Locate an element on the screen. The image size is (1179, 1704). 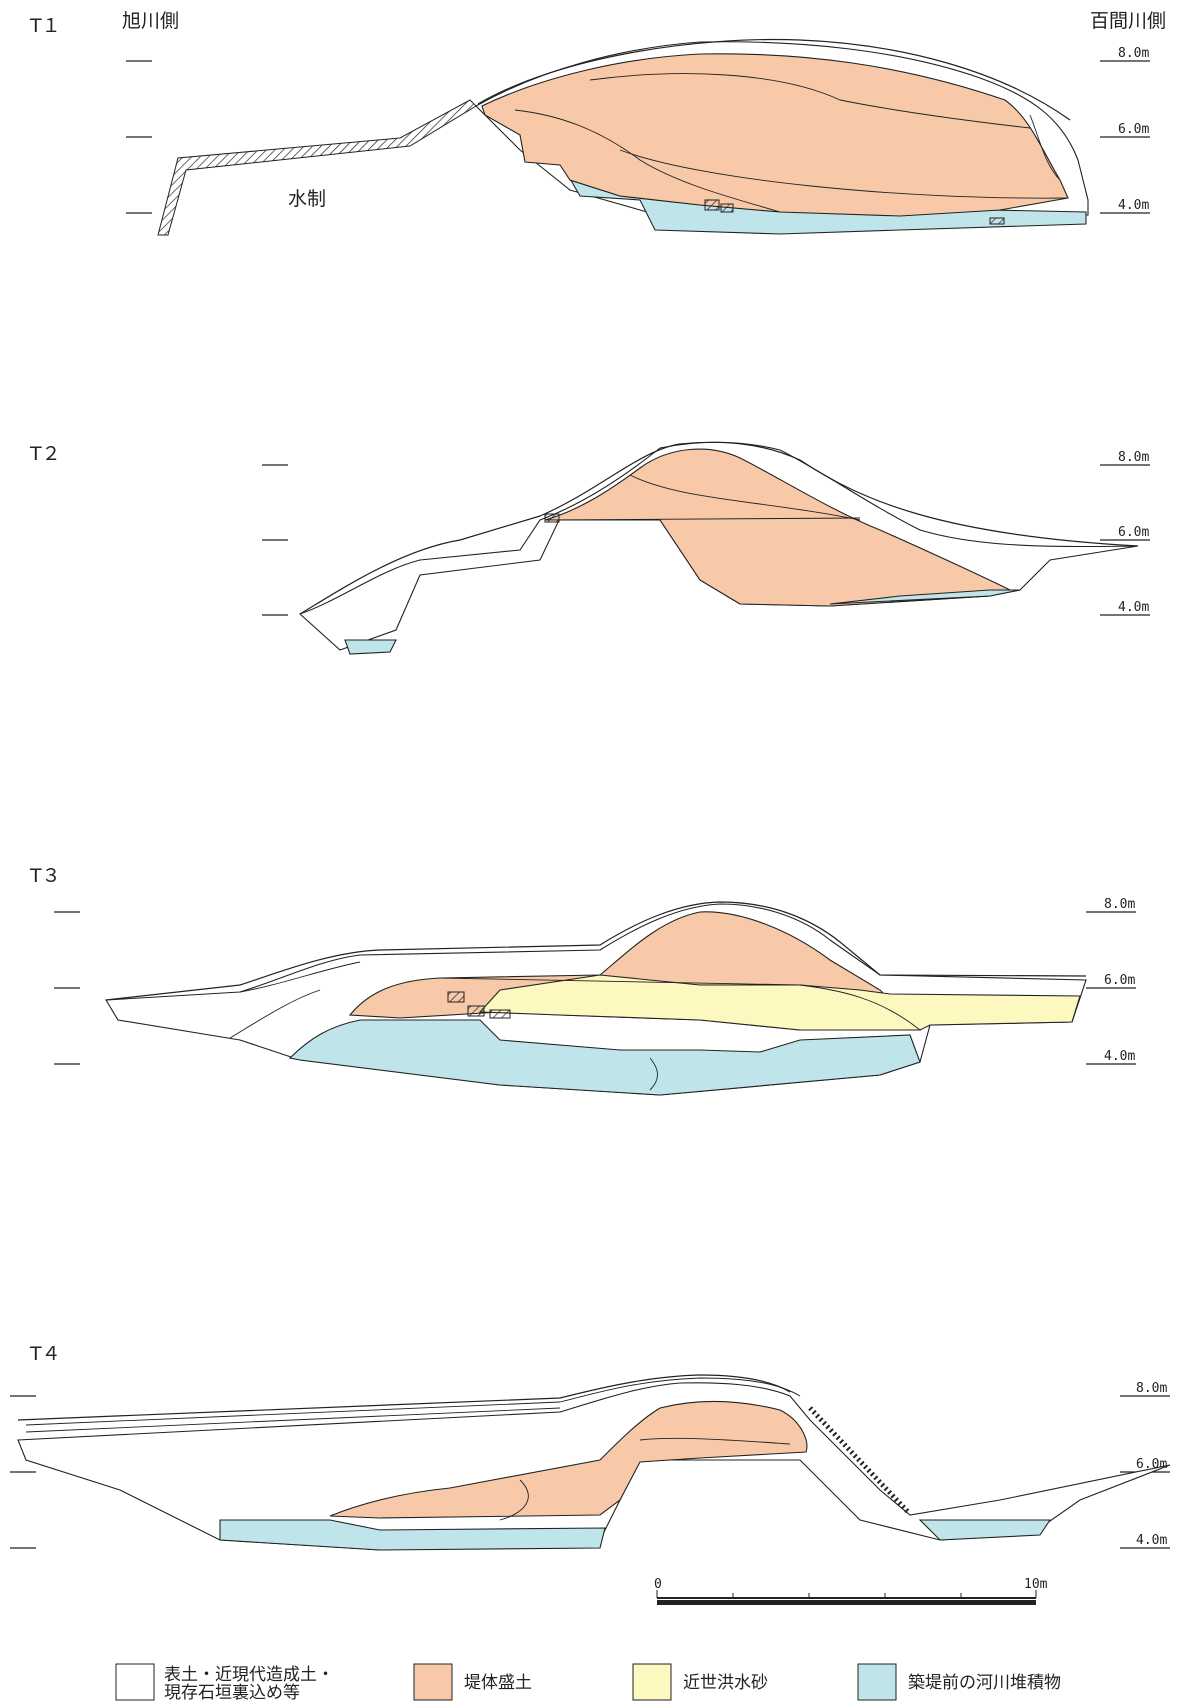
legend-label-topsoil-line1: 表土・近現代造成土・ is located at coordinates (249, 1675).